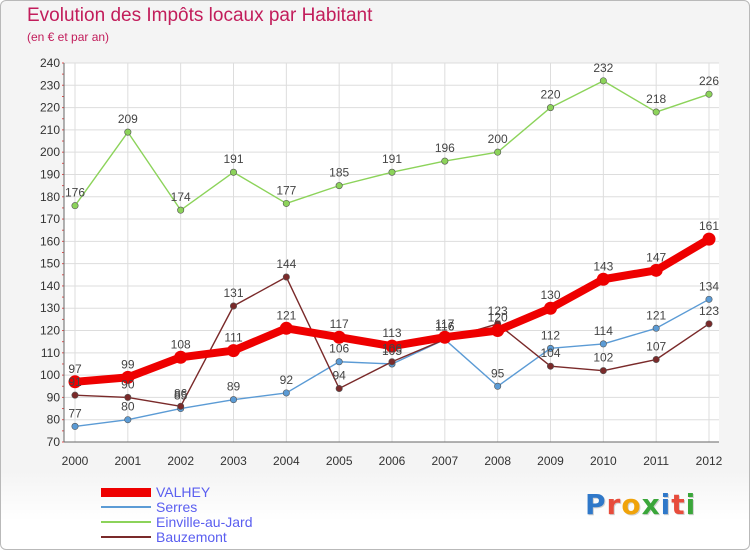  What do you see at coordinates (286, 315) in the screenshot?
I see `data-label-valhey: 121` at bounding box center [286, 315].